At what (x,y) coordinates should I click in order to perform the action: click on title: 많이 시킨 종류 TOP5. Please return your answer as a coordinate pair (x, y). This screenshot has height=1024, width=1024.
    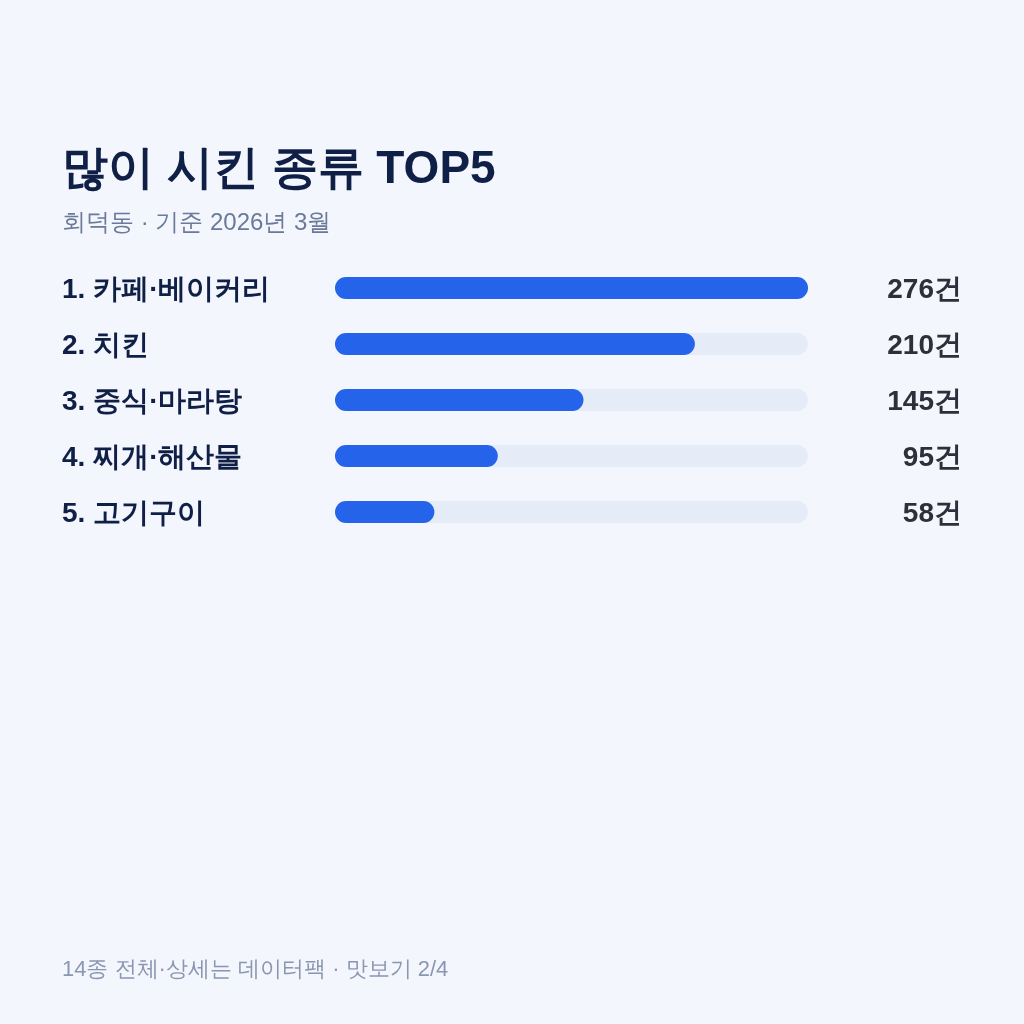
    Looking at the image, I should click on (279, 167).